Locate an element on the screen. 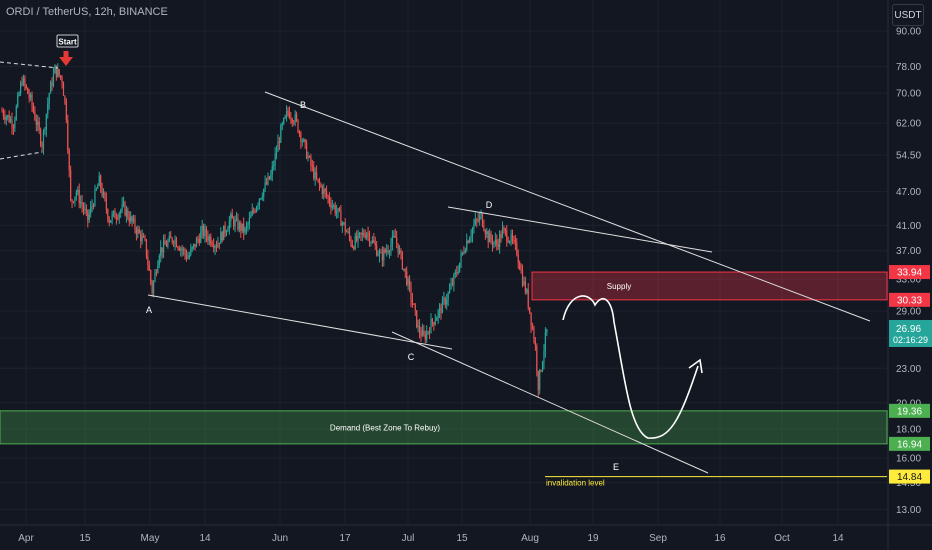  start-label: Start is located at coordinates (67, 42).